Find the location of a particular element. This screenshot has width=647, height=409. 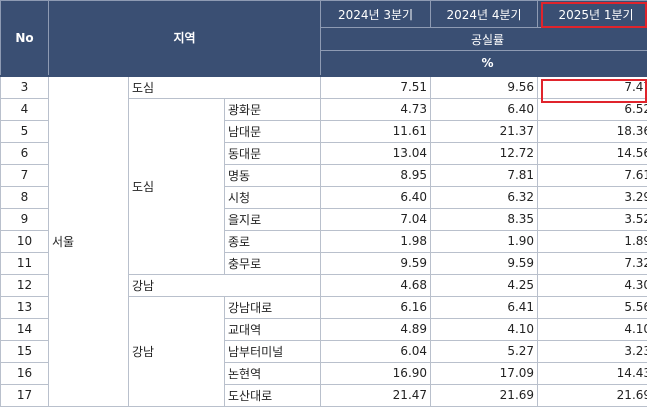

cell-2025q1: 7.61 is located at coordinates (592, 175).